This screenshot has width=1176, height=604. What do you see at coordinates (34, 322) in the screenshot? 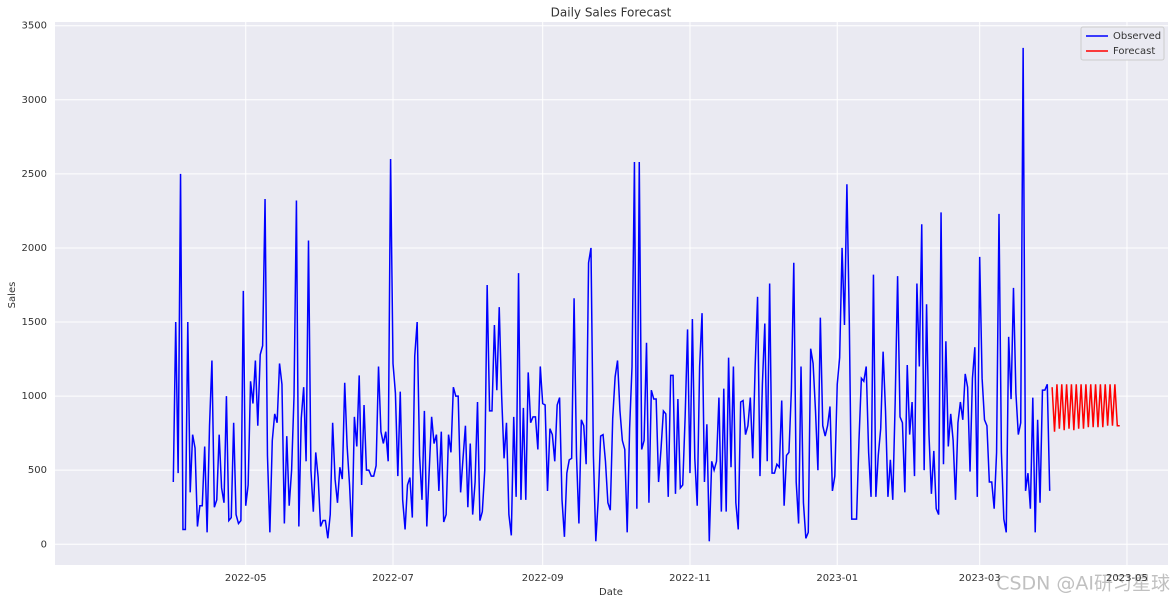
I see `y-tick-label: 1500` at bounding box center [34, 322].